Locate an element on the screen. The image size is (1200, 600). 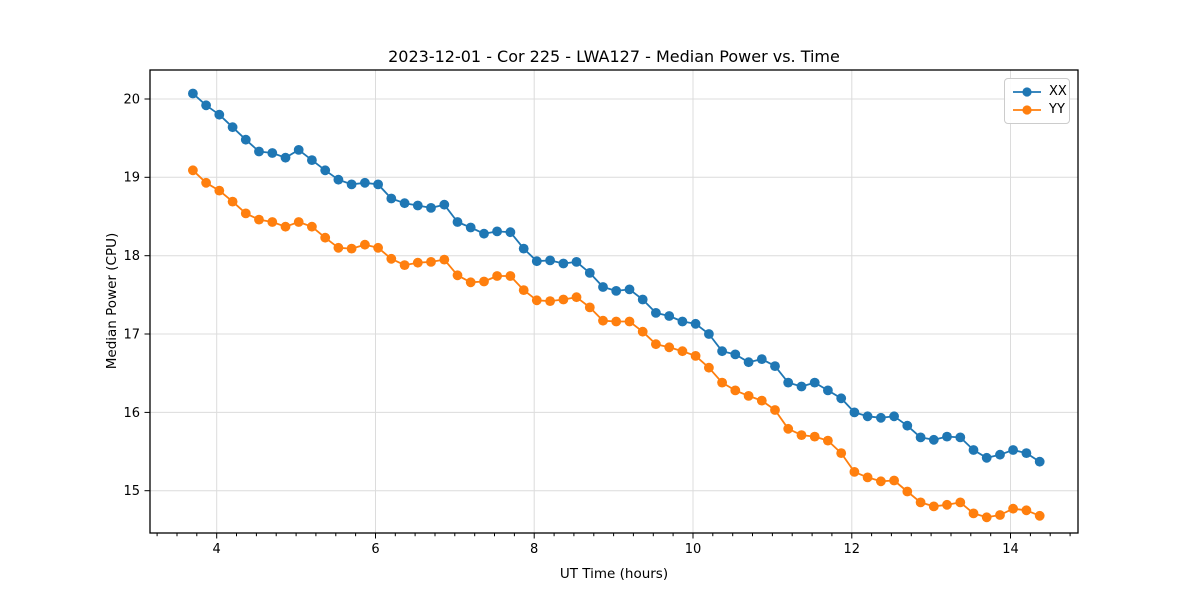
x-tick-label-10: 10 is located at coordinates (693, 549).